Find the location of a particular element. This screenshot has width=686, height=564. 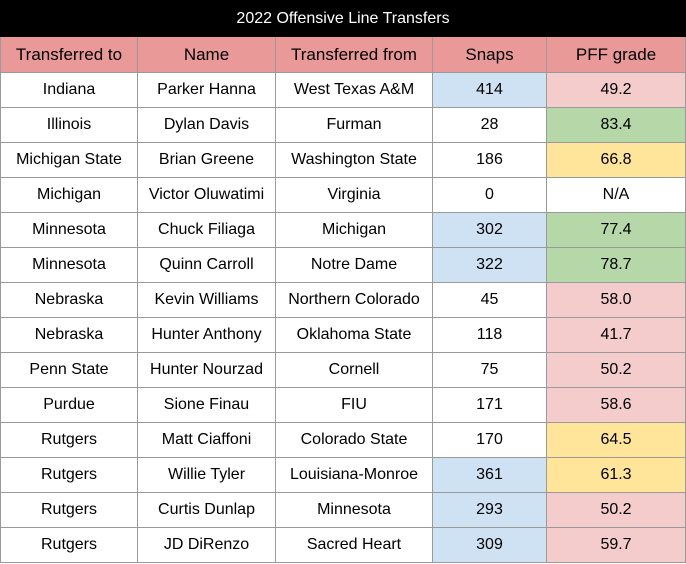

table-cell: Victor Oluwatimi is located at coordinates (206, 195).